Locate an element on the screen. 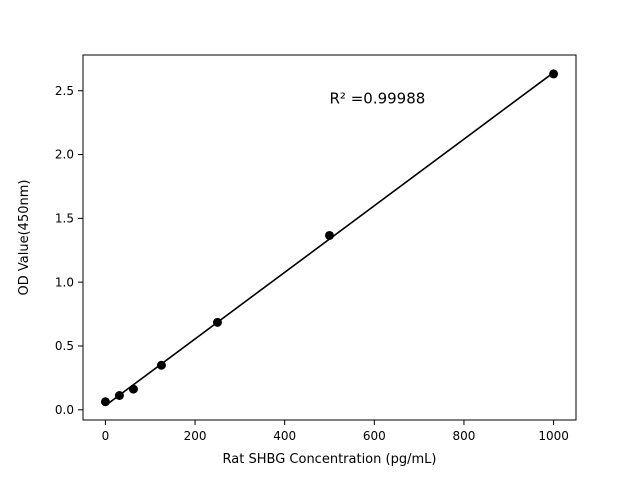  x-tick-label: 600 is located at coordinates (374, 436).